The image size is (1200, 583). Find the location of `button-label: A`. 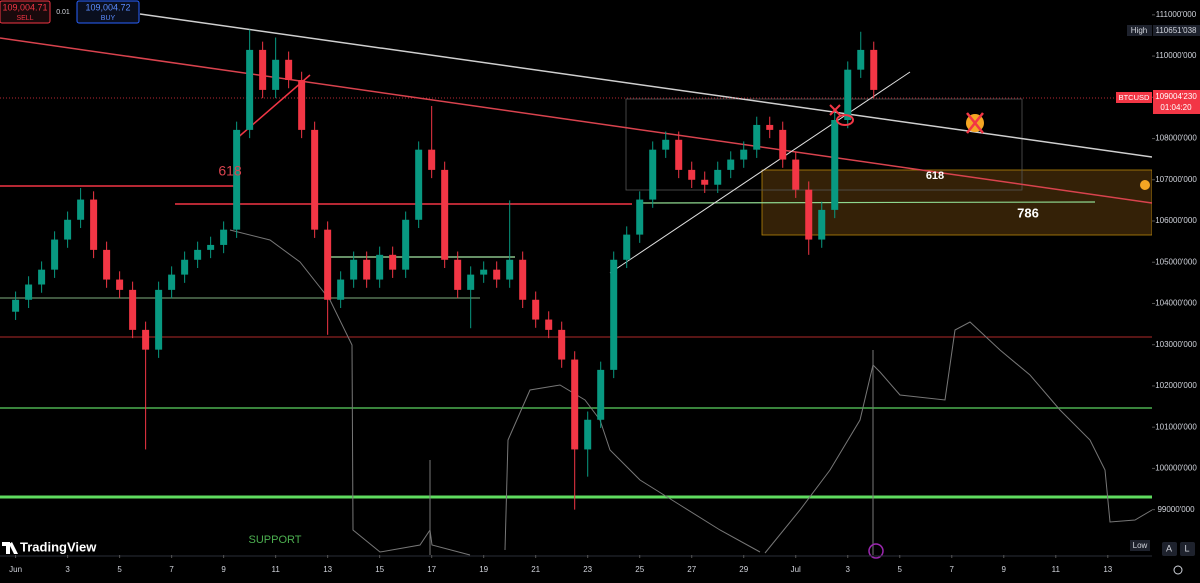

button-label: A is located at coordinates (1169, 548).